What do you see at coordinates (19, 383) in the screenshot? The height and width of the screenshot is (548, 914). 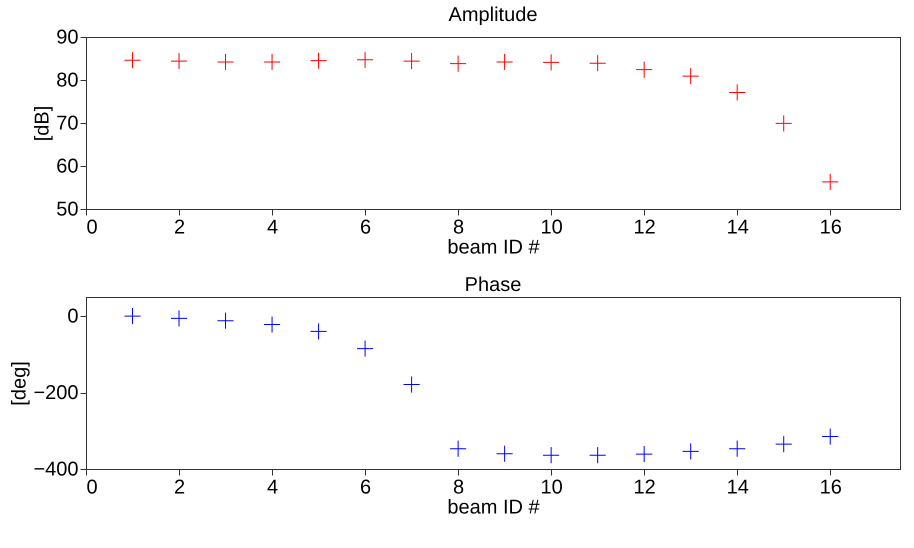 I see `y-axis-title: [deg]` at bounding box center [19, 383].